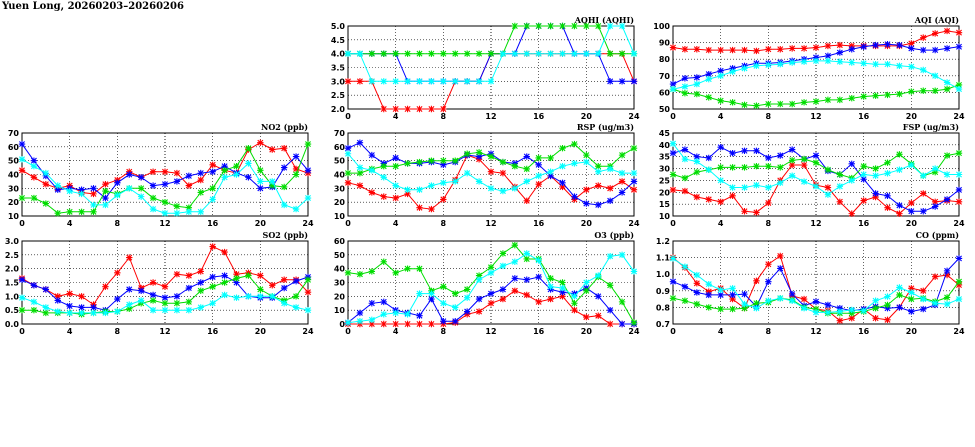 This screenshot has height=447, width=975. Describe the element at coordinates (340, 241) in the screenshot. I see `y-tick-label: 60` at that location.